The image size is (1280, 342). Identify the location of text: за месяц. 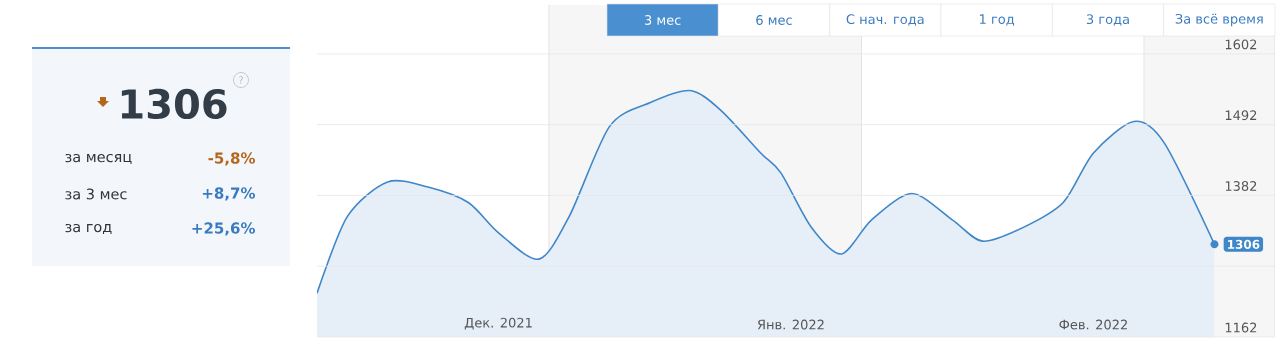
(98, 159).